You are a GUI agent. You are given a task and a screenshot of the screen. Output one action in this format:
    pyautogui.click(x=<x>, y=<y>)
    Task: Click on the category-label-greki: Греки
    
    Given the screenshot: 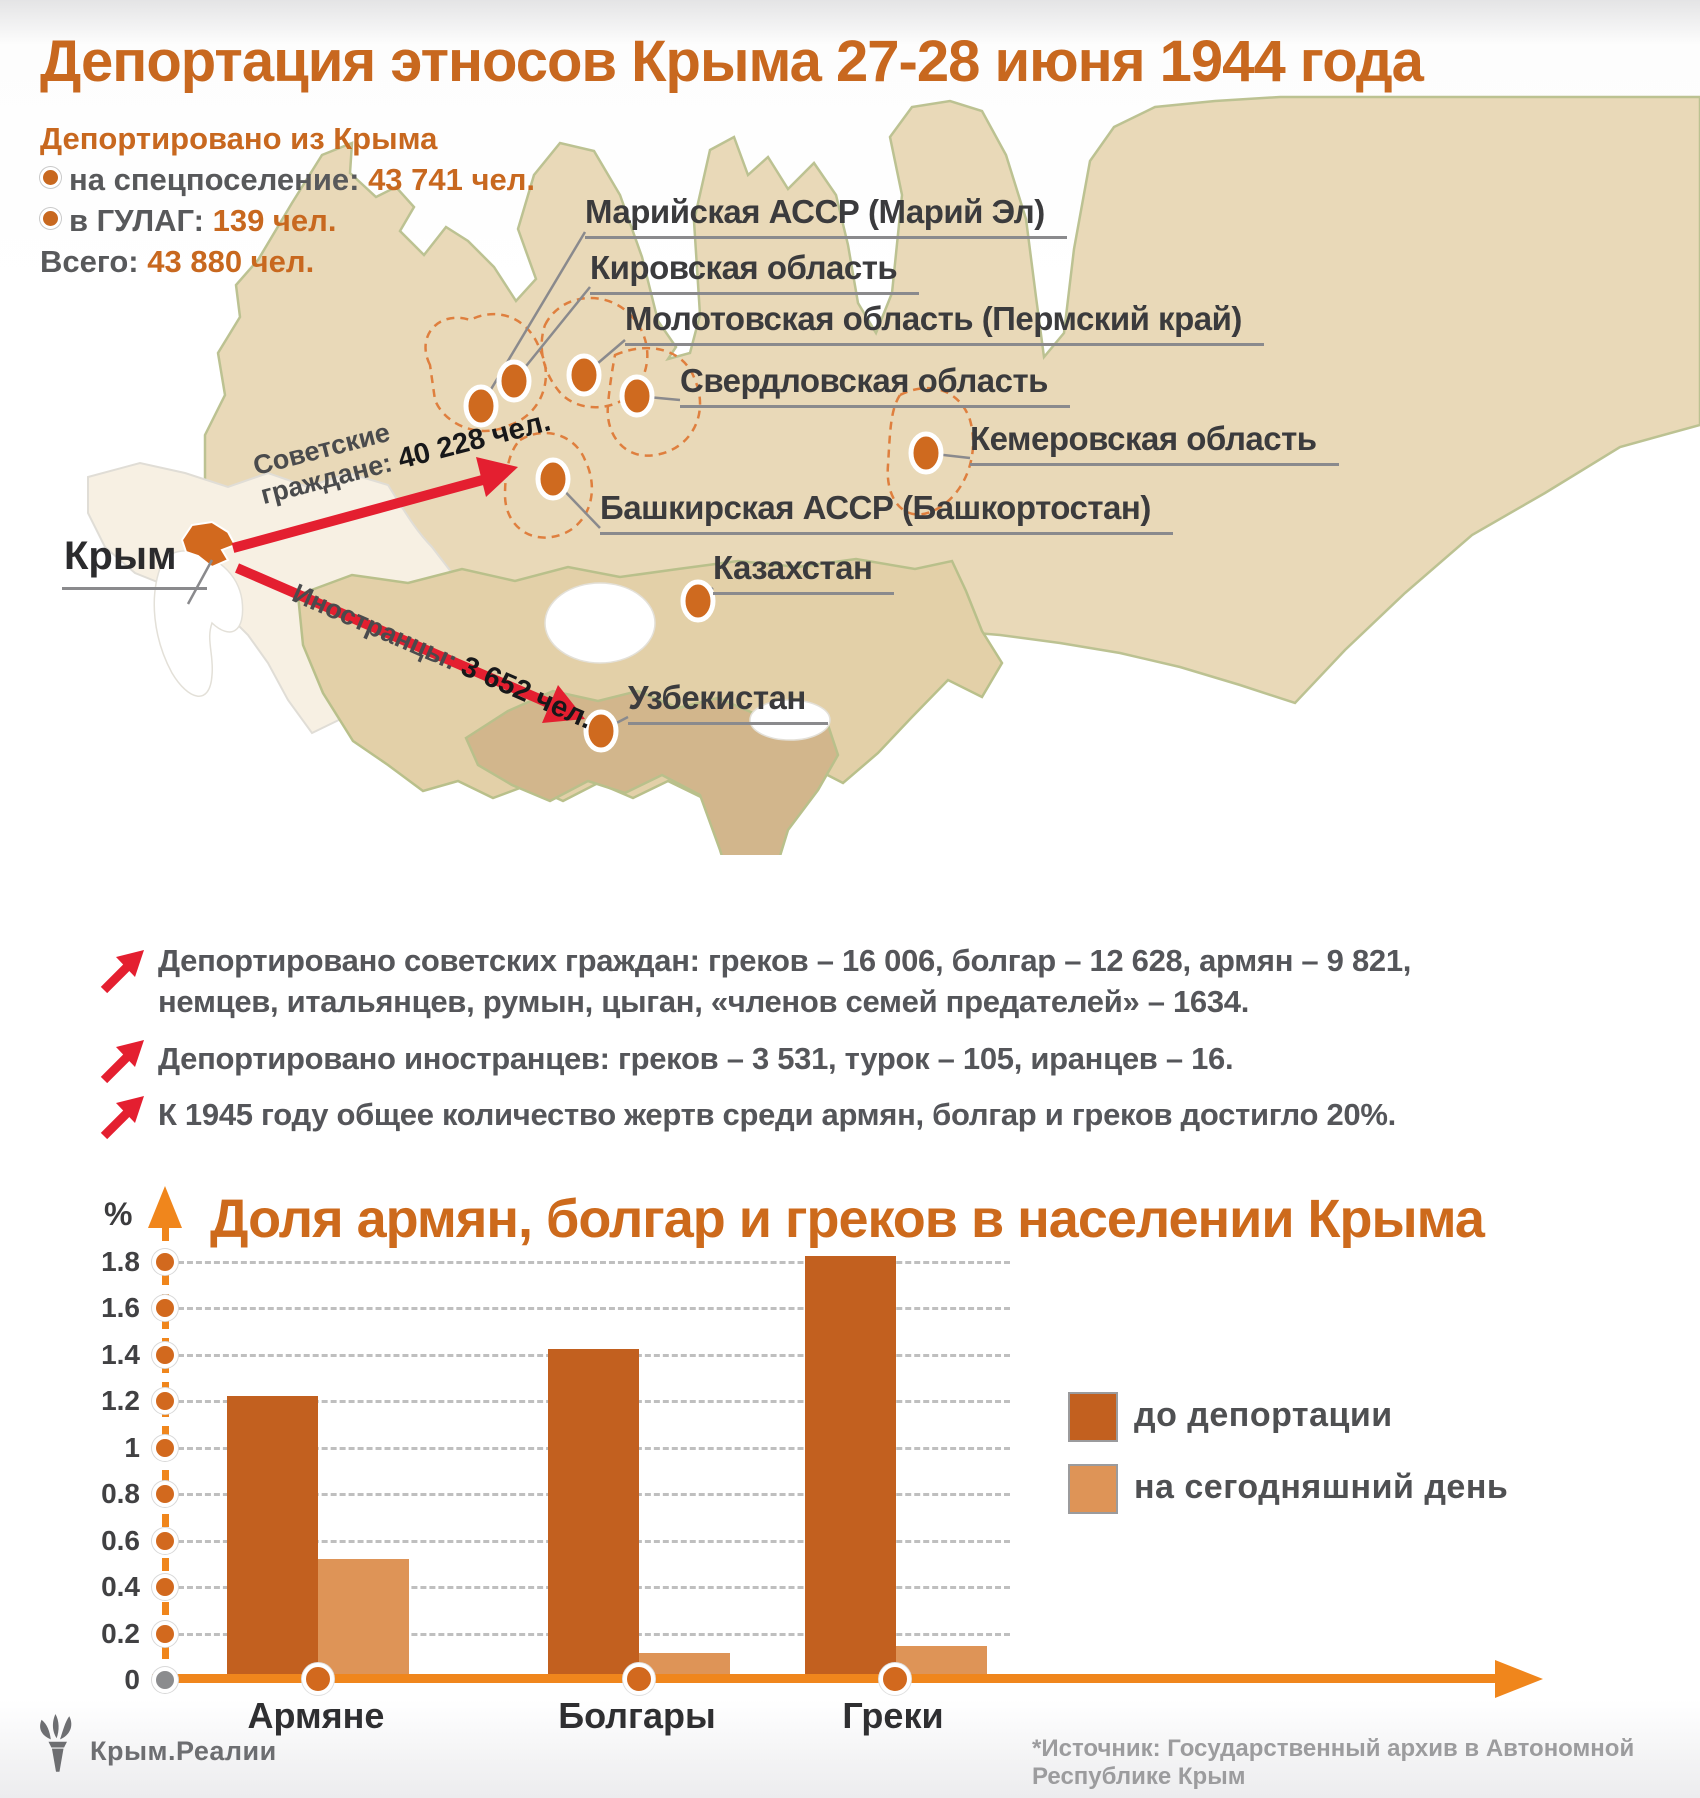 What is the action you would take?
    pyautogui.click(x=893, y=1715)
    